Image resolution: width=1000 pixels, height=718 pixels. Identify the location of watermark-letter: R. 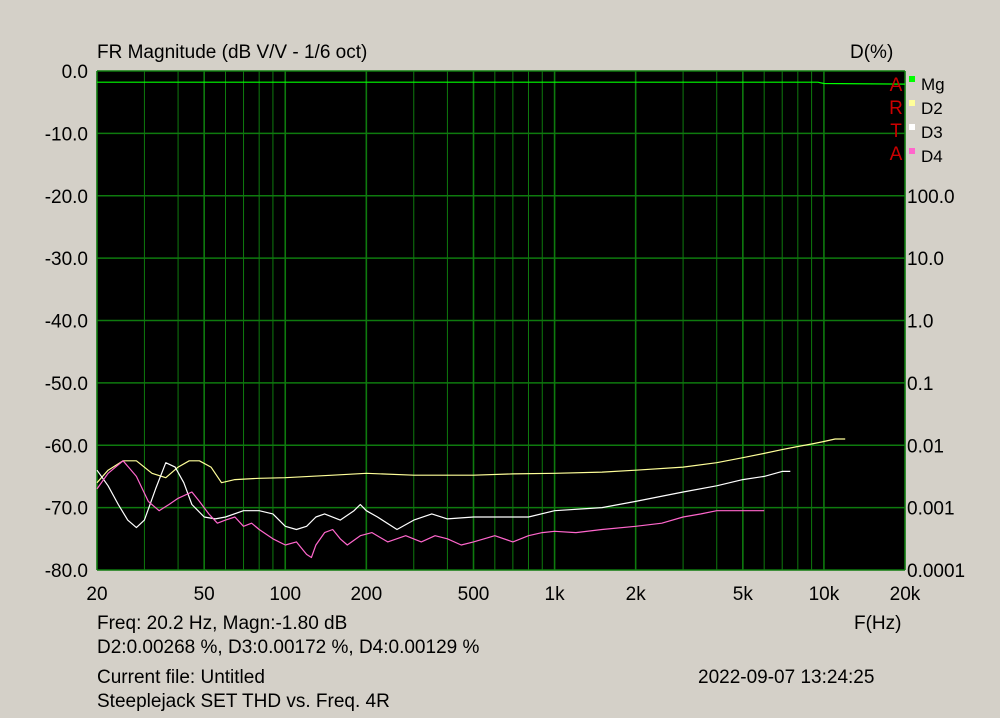
(896, 108).